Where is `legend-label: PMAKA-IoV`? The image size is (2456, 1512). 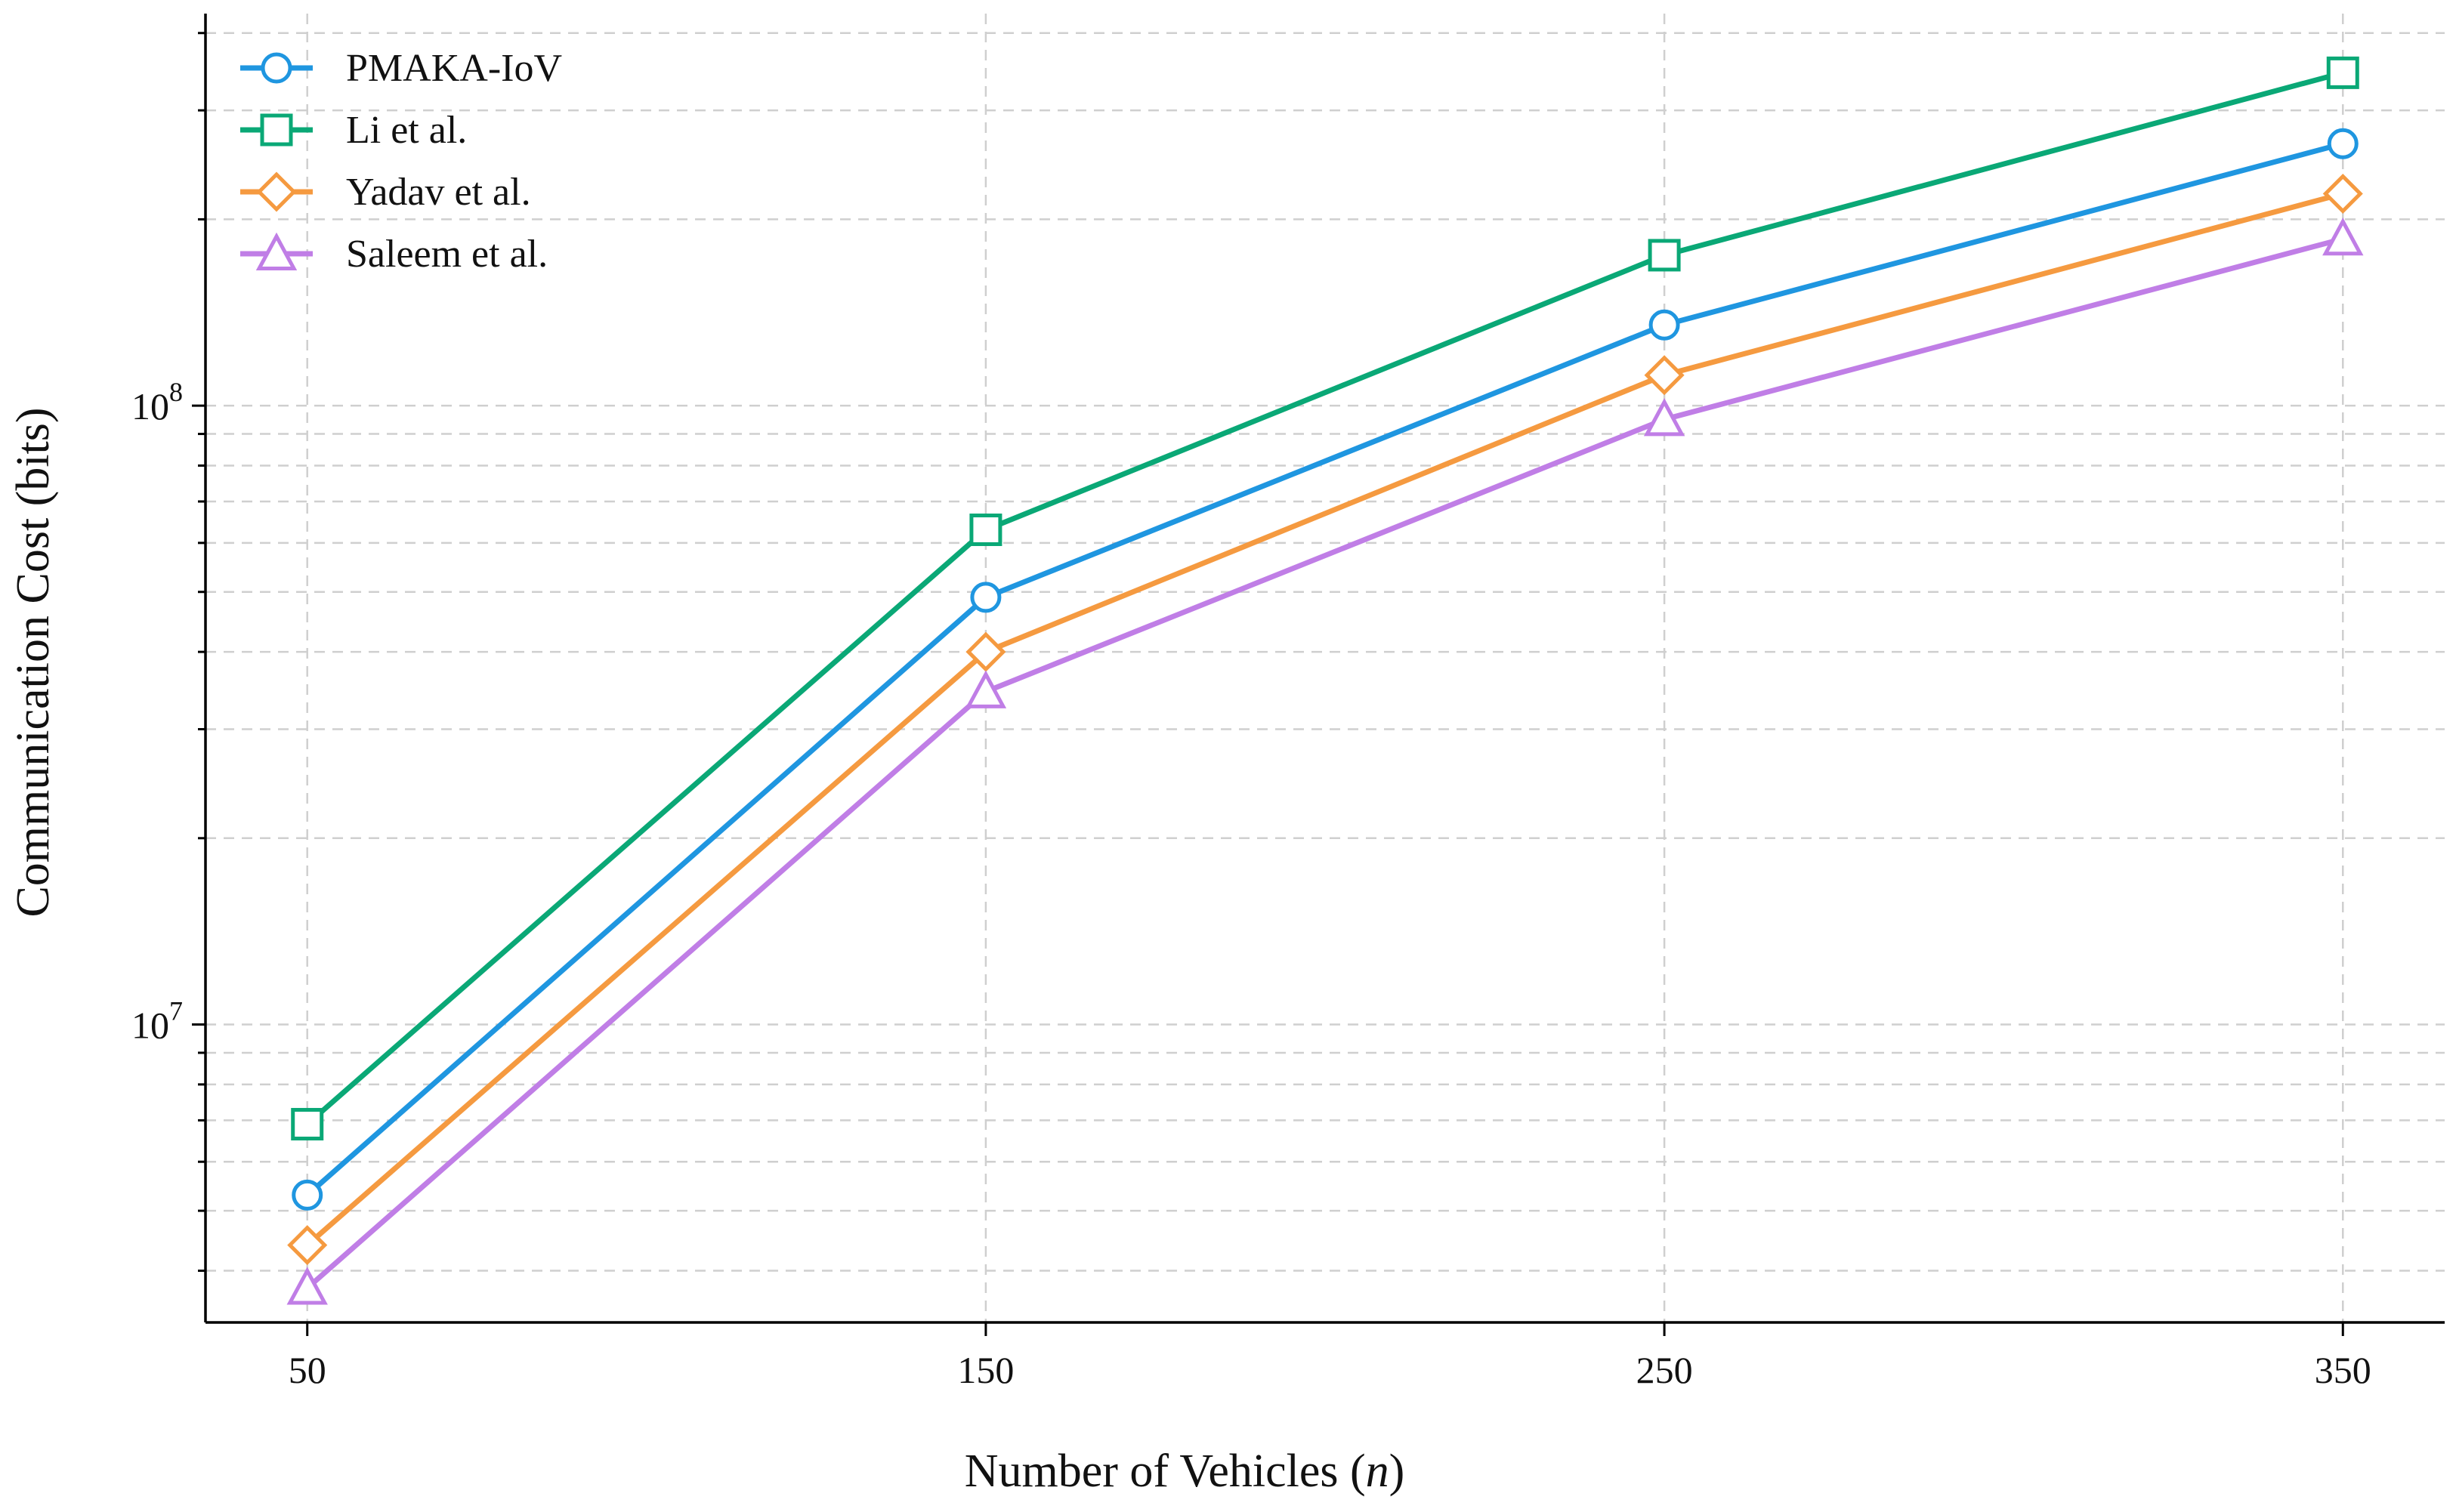 legend-label: PMAKA-IoV is located at coordinates (454, 68).